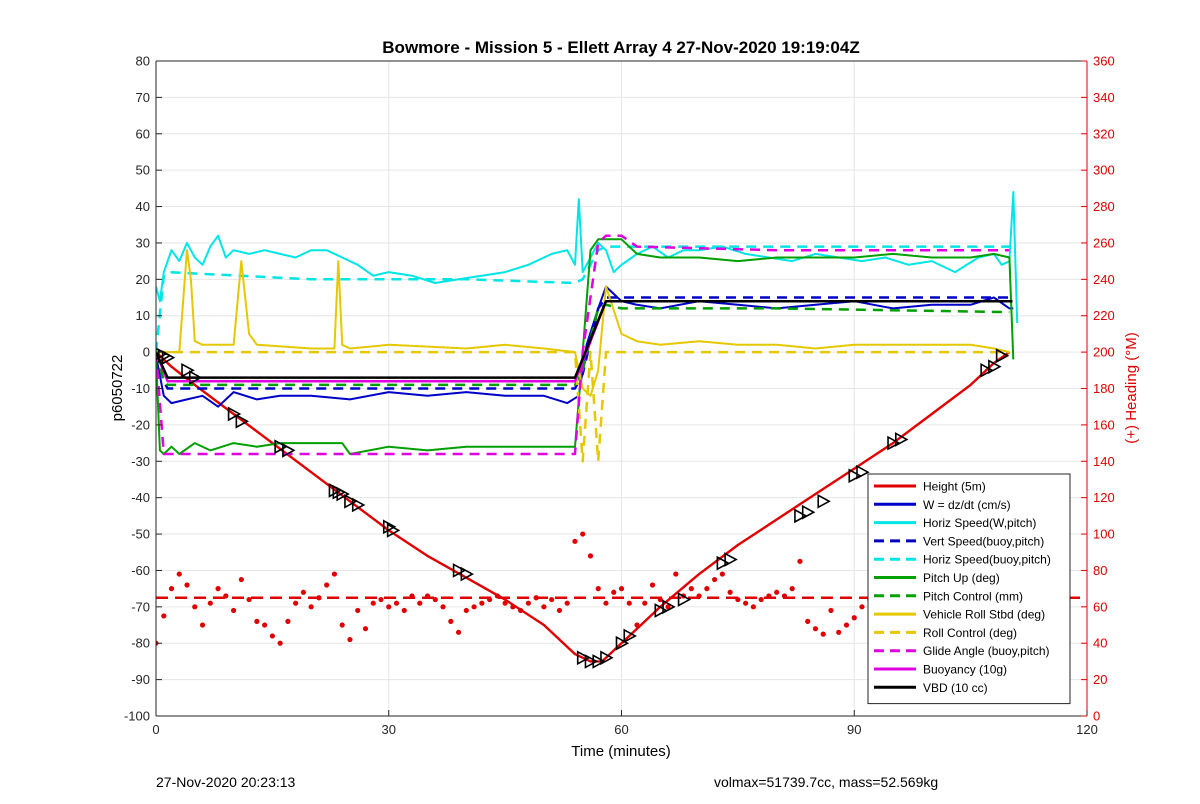 This screenshot has width=1200, height=804. Describe the element at coordinates (146, 352) in the screenshot. I see `y-tick-label: 0` at that location.